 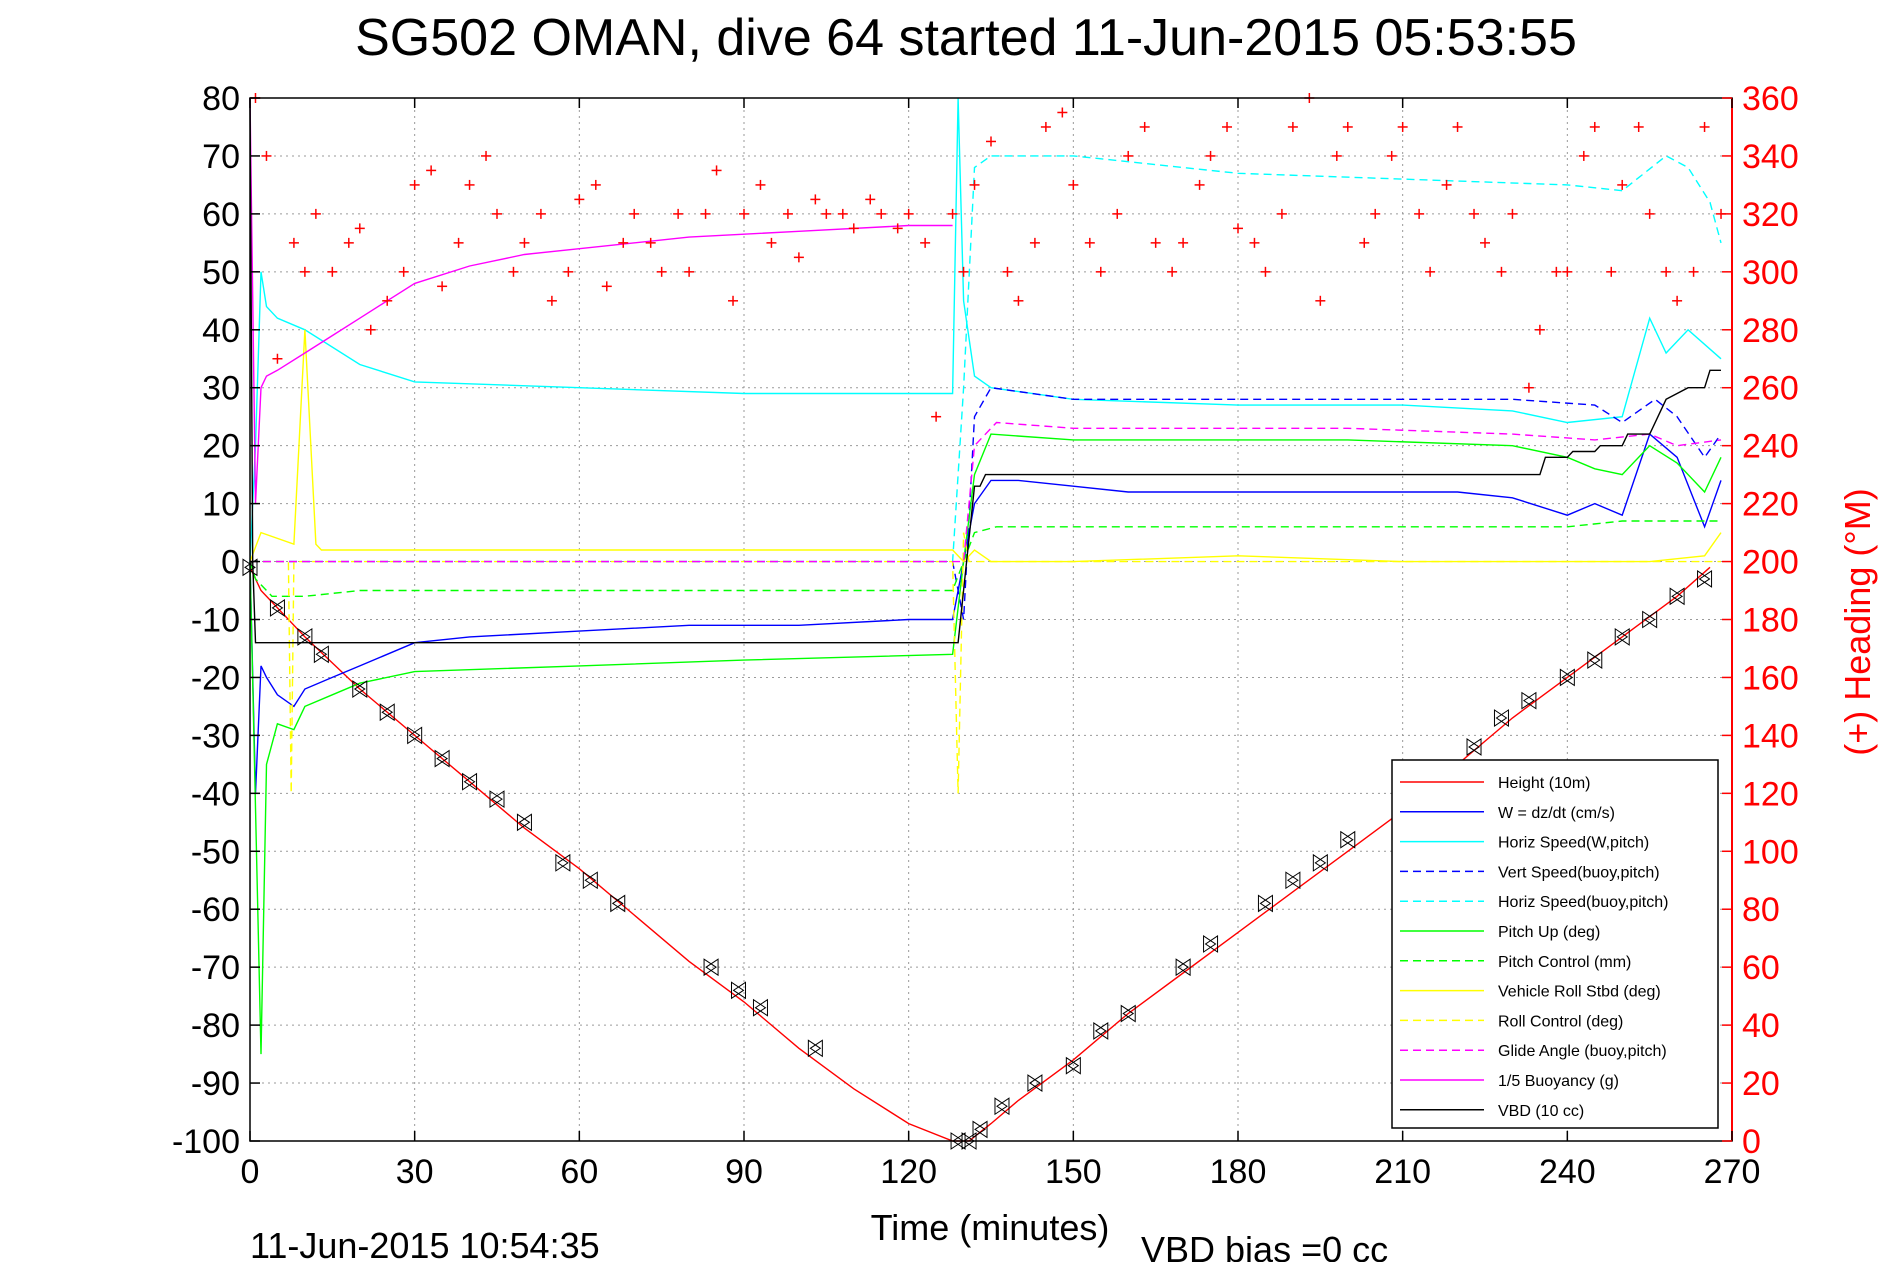 I want to click on legend-item: VBD (10 cc), so click(x=1492, y=1111).